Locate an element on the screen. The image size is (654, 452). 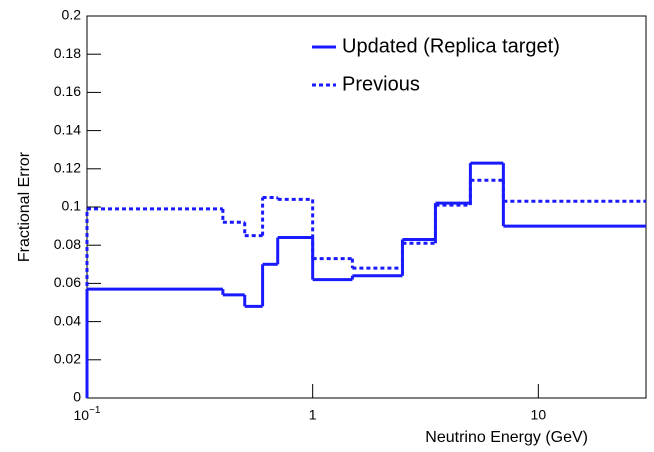
x-tick-label: 10−1 is located at coordinates (87, 414).